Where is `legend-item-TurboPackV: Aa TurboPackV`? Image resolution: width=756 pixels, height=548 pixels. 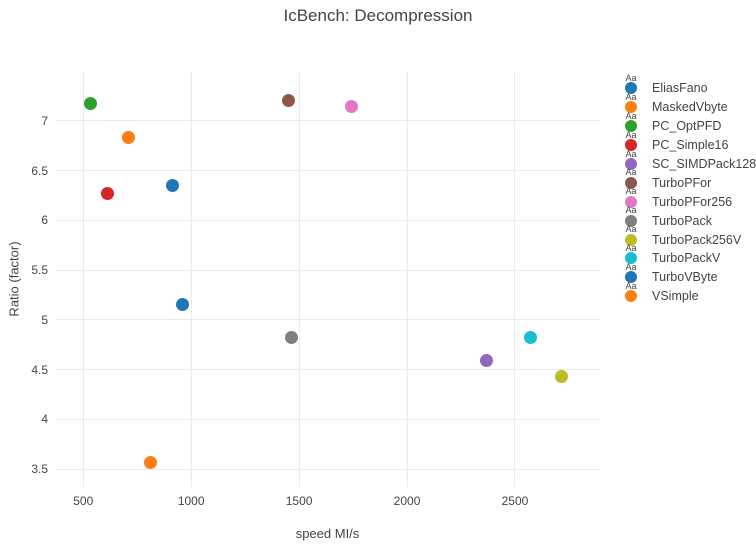
legend-item-TurboPackV: Aa TurboPackV is located at coordinates (688, 256).